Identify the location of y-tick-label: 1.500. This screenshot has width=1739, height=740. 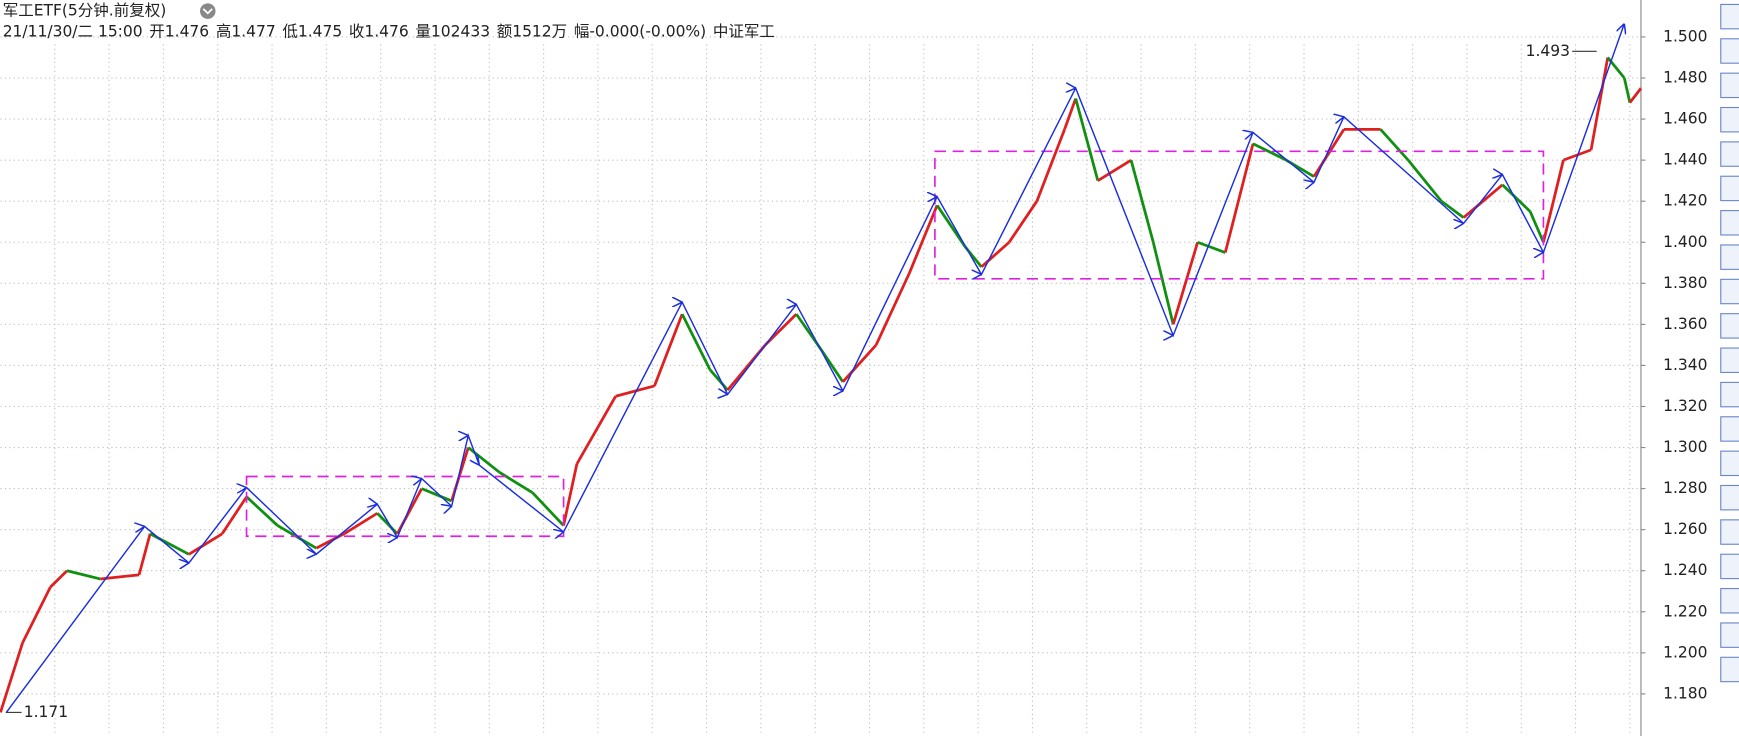
(1685, 36).